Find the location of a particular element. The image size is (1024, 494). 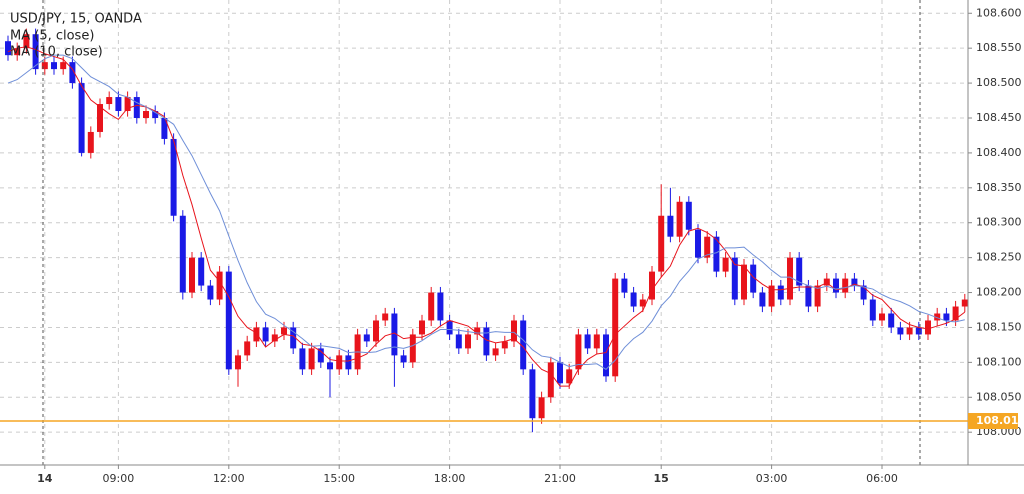

y-tick-label: 108.450 is located at coordinates (999, 117).